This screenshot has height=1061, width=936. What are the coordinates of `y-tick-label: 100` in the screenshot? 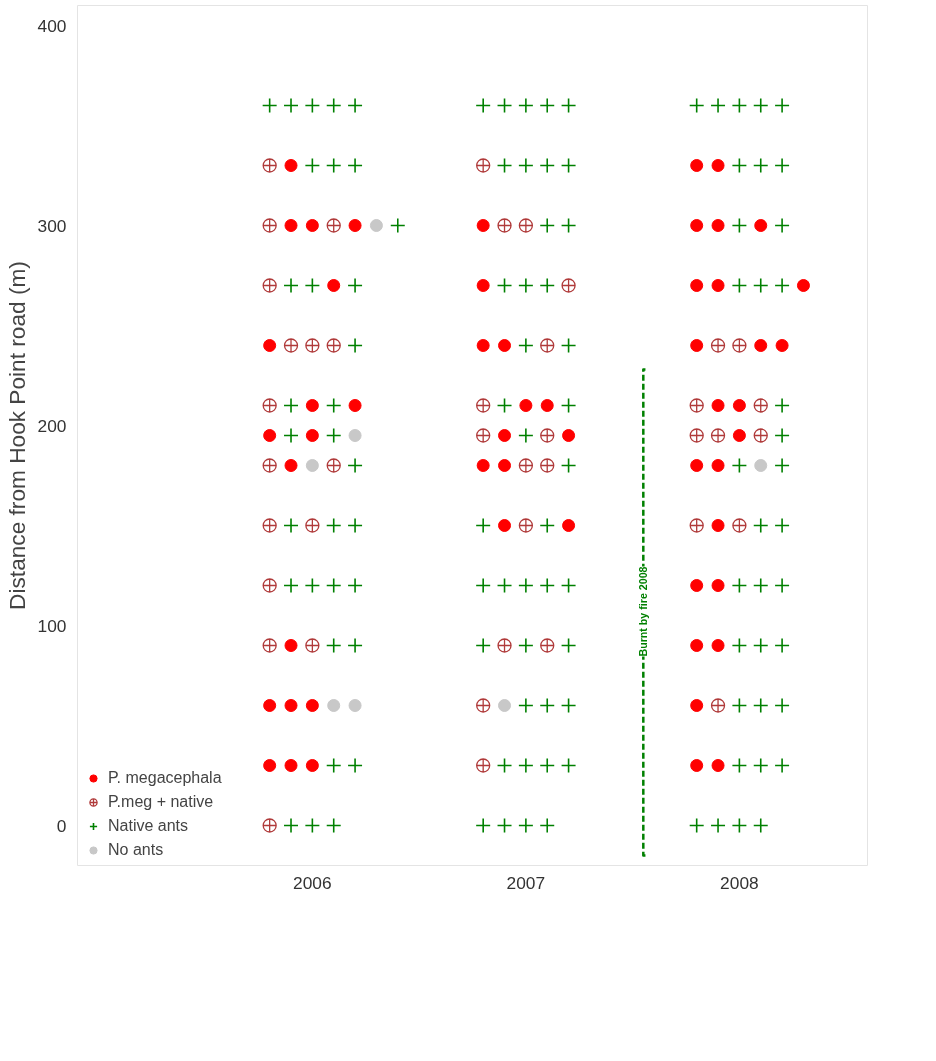 It's located at (52, 625).